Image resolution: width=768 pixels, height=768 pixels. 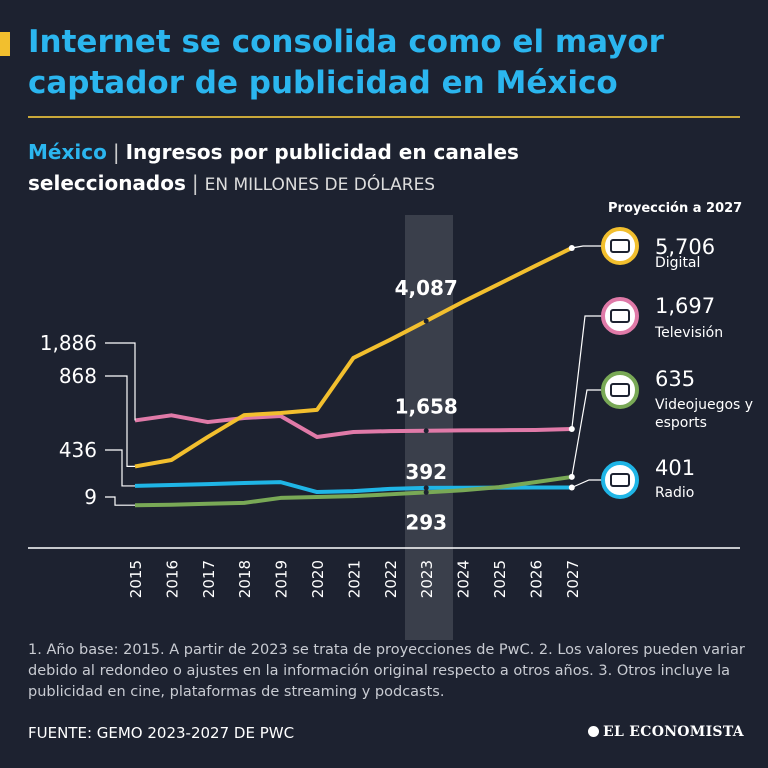 What do you see at coordinates (209, 579) in the screenshot?
I see `x-tick-label: 2017` at bounding box center [209, 579].